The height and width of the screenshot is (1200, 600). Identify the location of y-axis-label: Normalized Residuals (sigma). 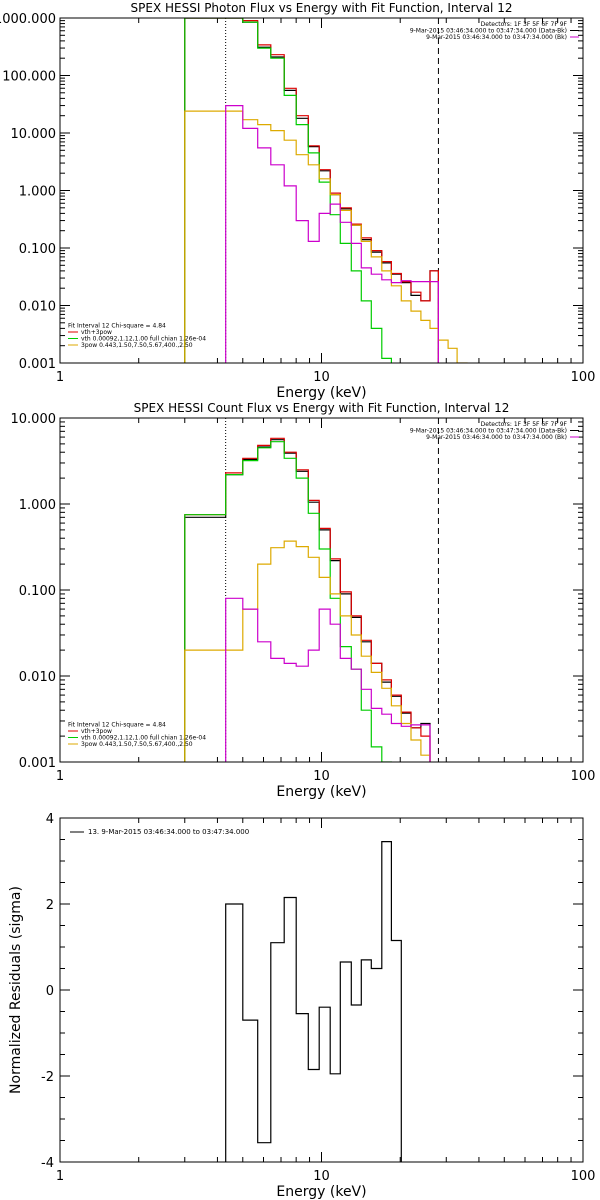
(16, 990).